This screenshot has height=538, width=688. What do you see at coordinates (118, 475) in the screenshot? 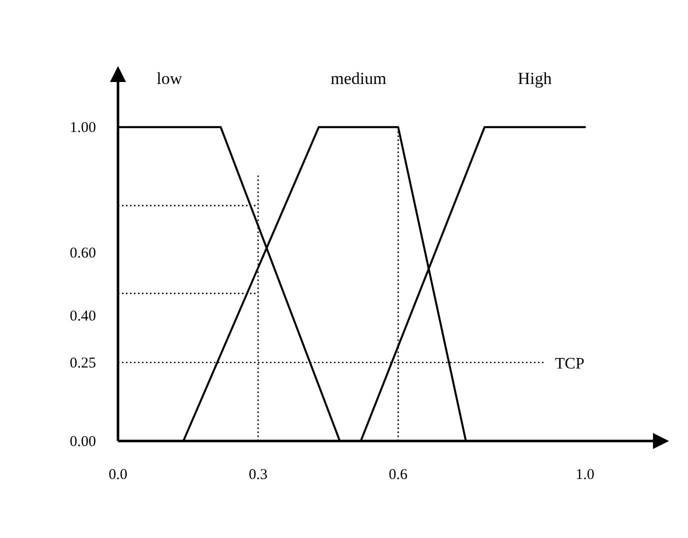
I see `x-tick-label: 0.0` at bounding box center [118, 475].